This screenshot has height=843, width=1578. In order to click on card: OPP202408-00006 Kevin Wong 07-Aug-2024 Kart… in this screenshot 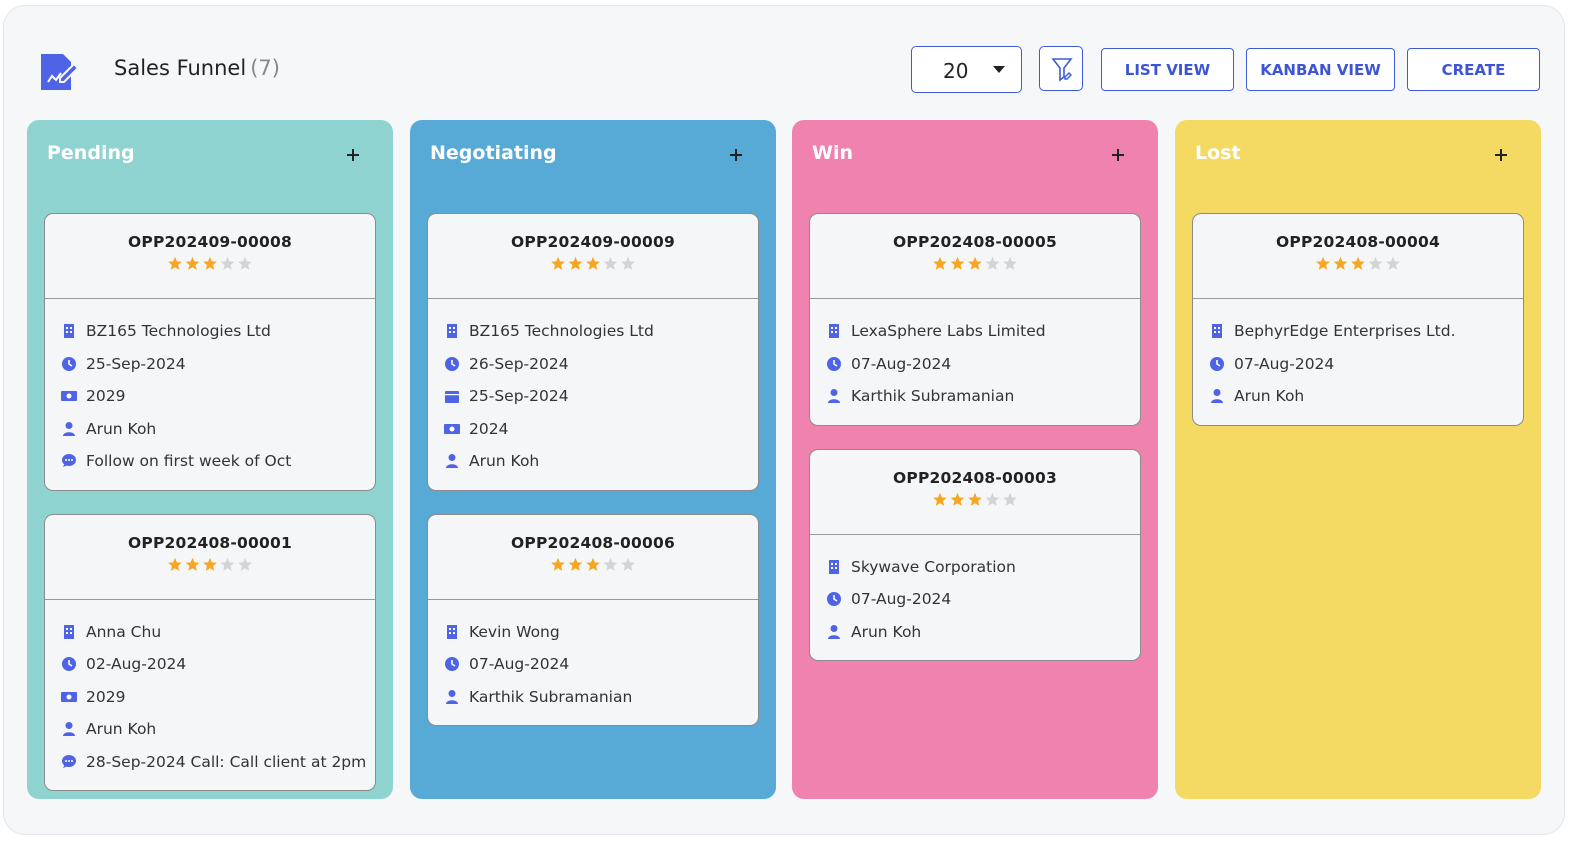, I will do `click(593, 619)`.